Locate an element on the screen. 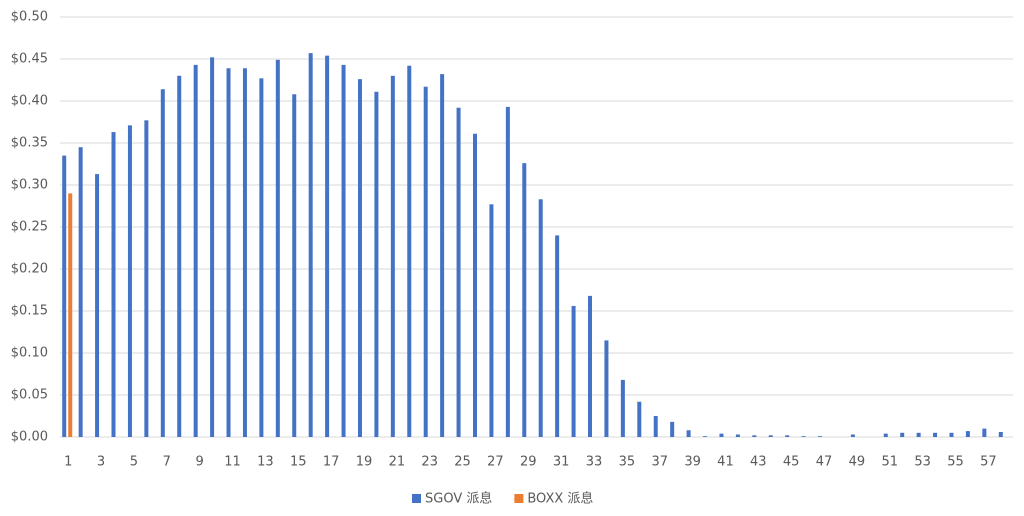  x-tick-label: 43 is located at coordinates (758, 462).